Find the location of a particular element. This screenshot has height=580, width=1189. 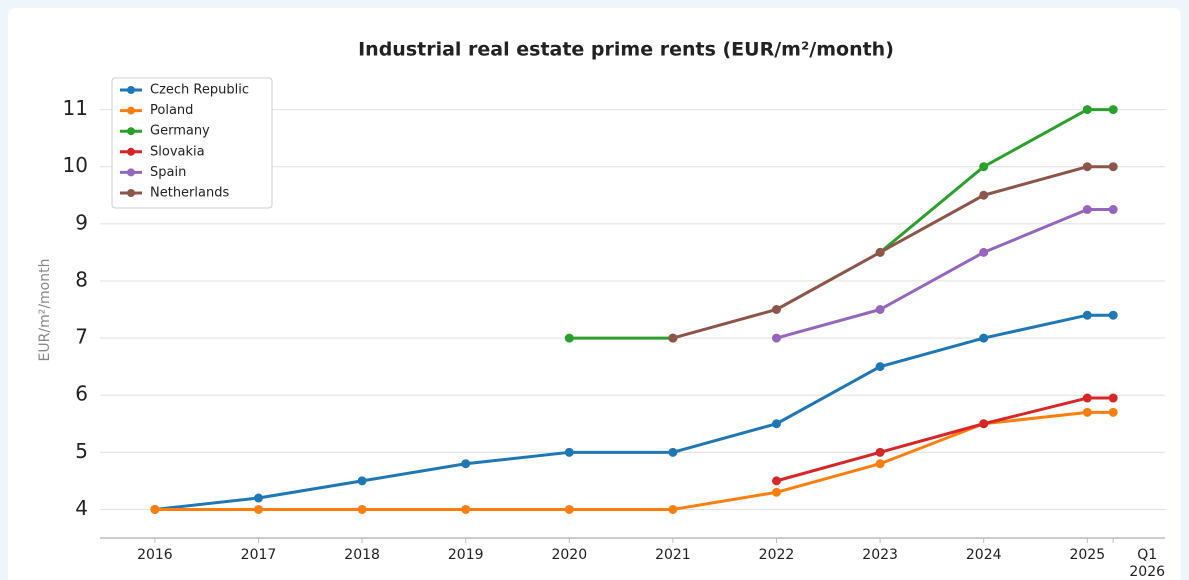

y-tick-label: 11 is located at coordinates (75, 108).